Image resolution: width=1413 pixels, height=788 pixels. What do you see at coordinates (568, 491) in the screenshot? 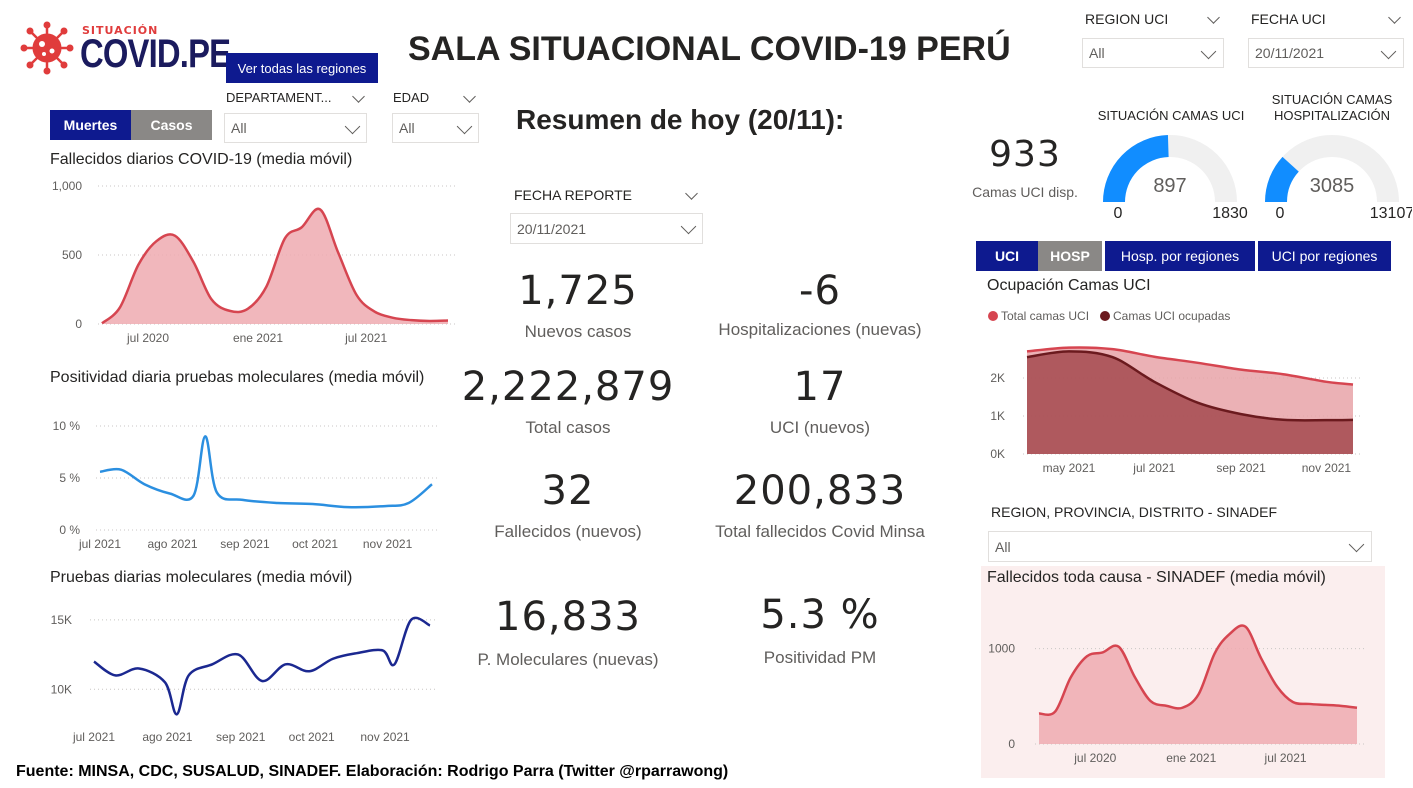
I see `kpi-deaths-value: 32` at bounding box center [568, 491].